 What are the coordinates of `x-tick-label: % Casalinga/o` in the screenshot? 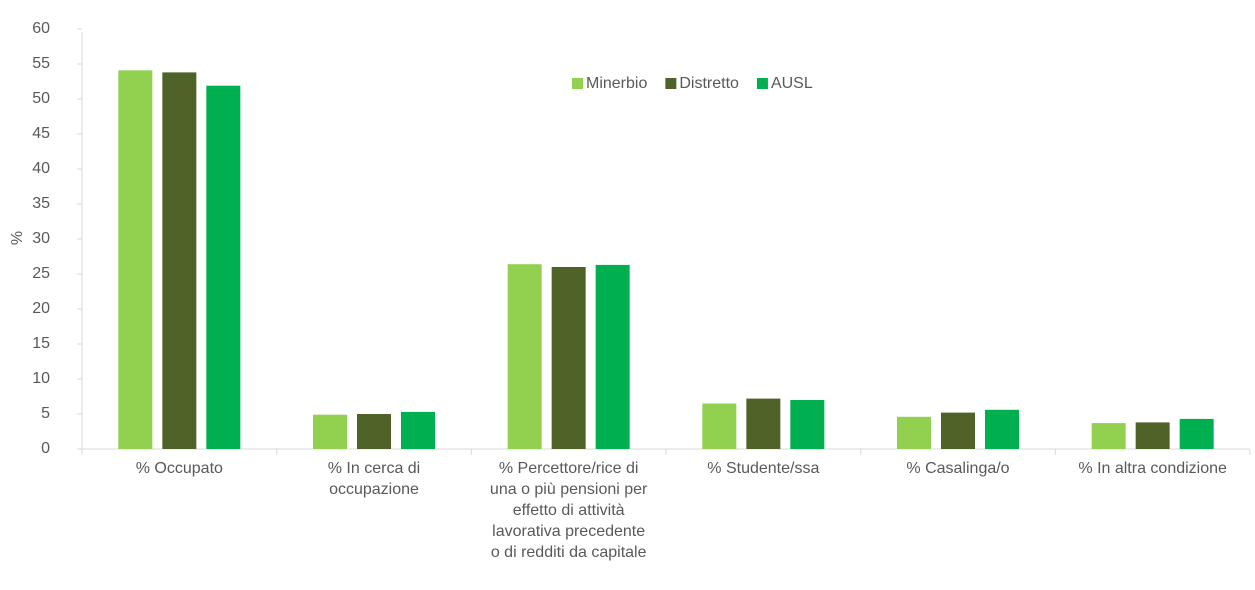 It's located at (958, 468).